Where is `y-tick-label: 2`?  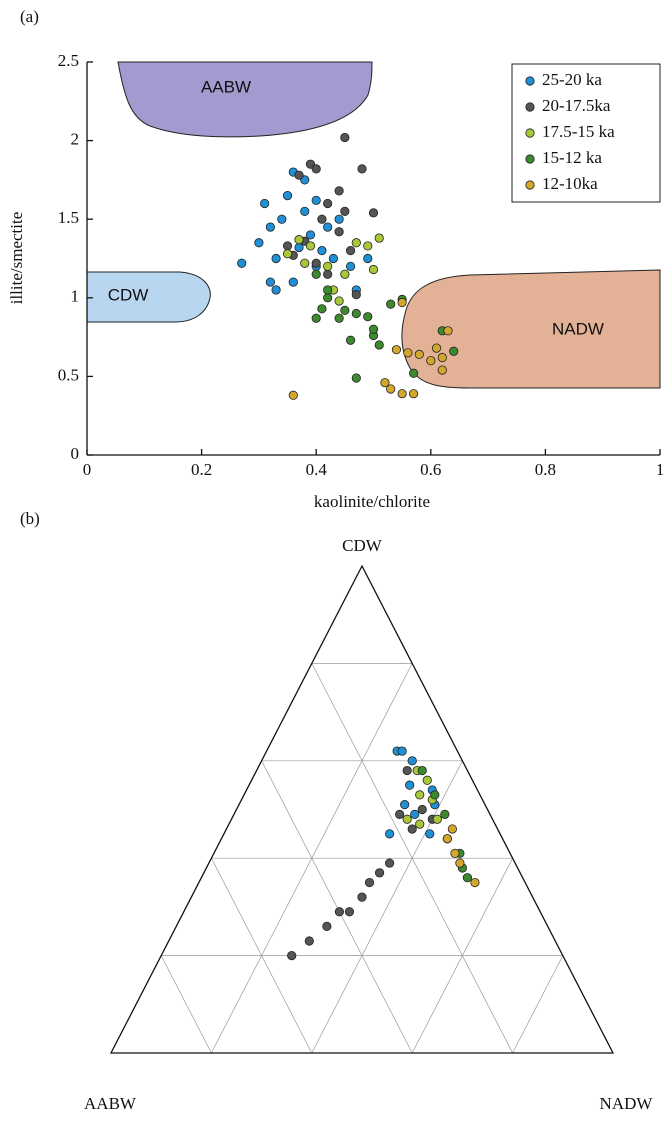
y-tick-label: 2 is located at coordinates (75, 139).